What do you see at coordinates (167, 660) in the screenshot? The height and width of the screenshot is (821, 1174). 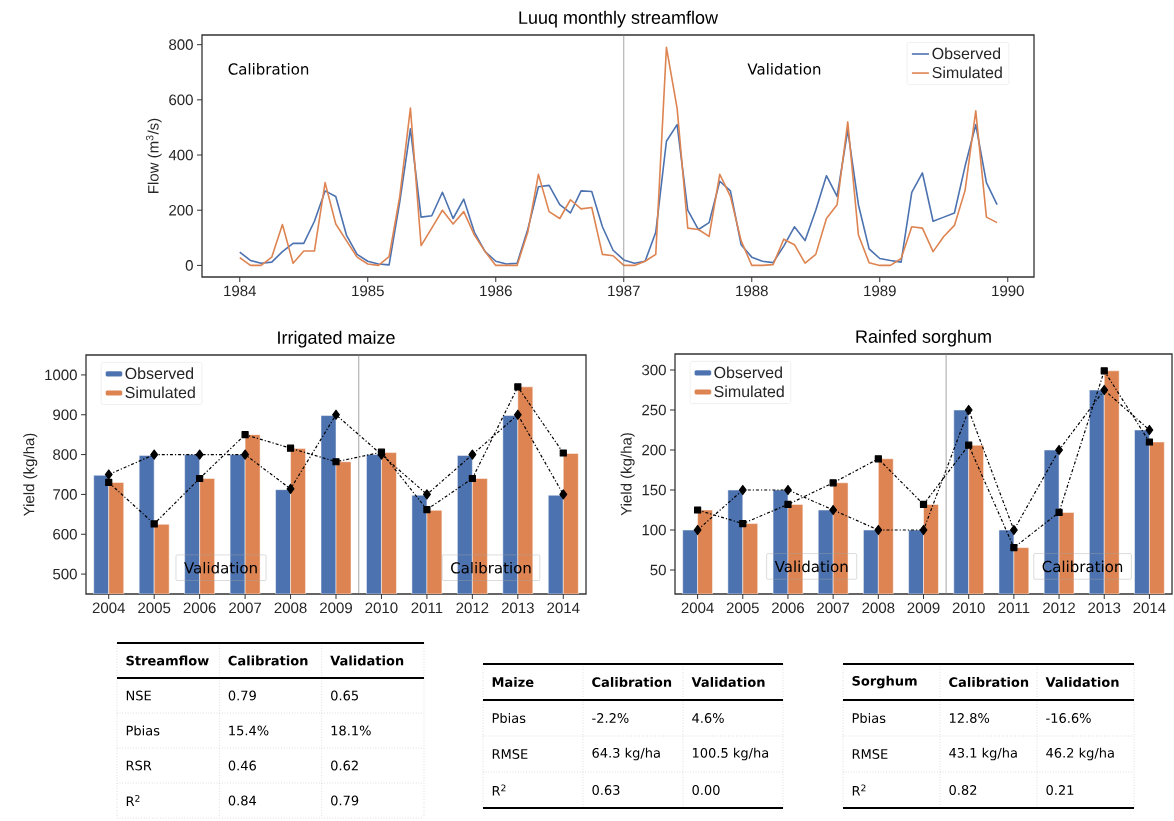 I see `text: Streamflow` at bounding box center [167, 660].